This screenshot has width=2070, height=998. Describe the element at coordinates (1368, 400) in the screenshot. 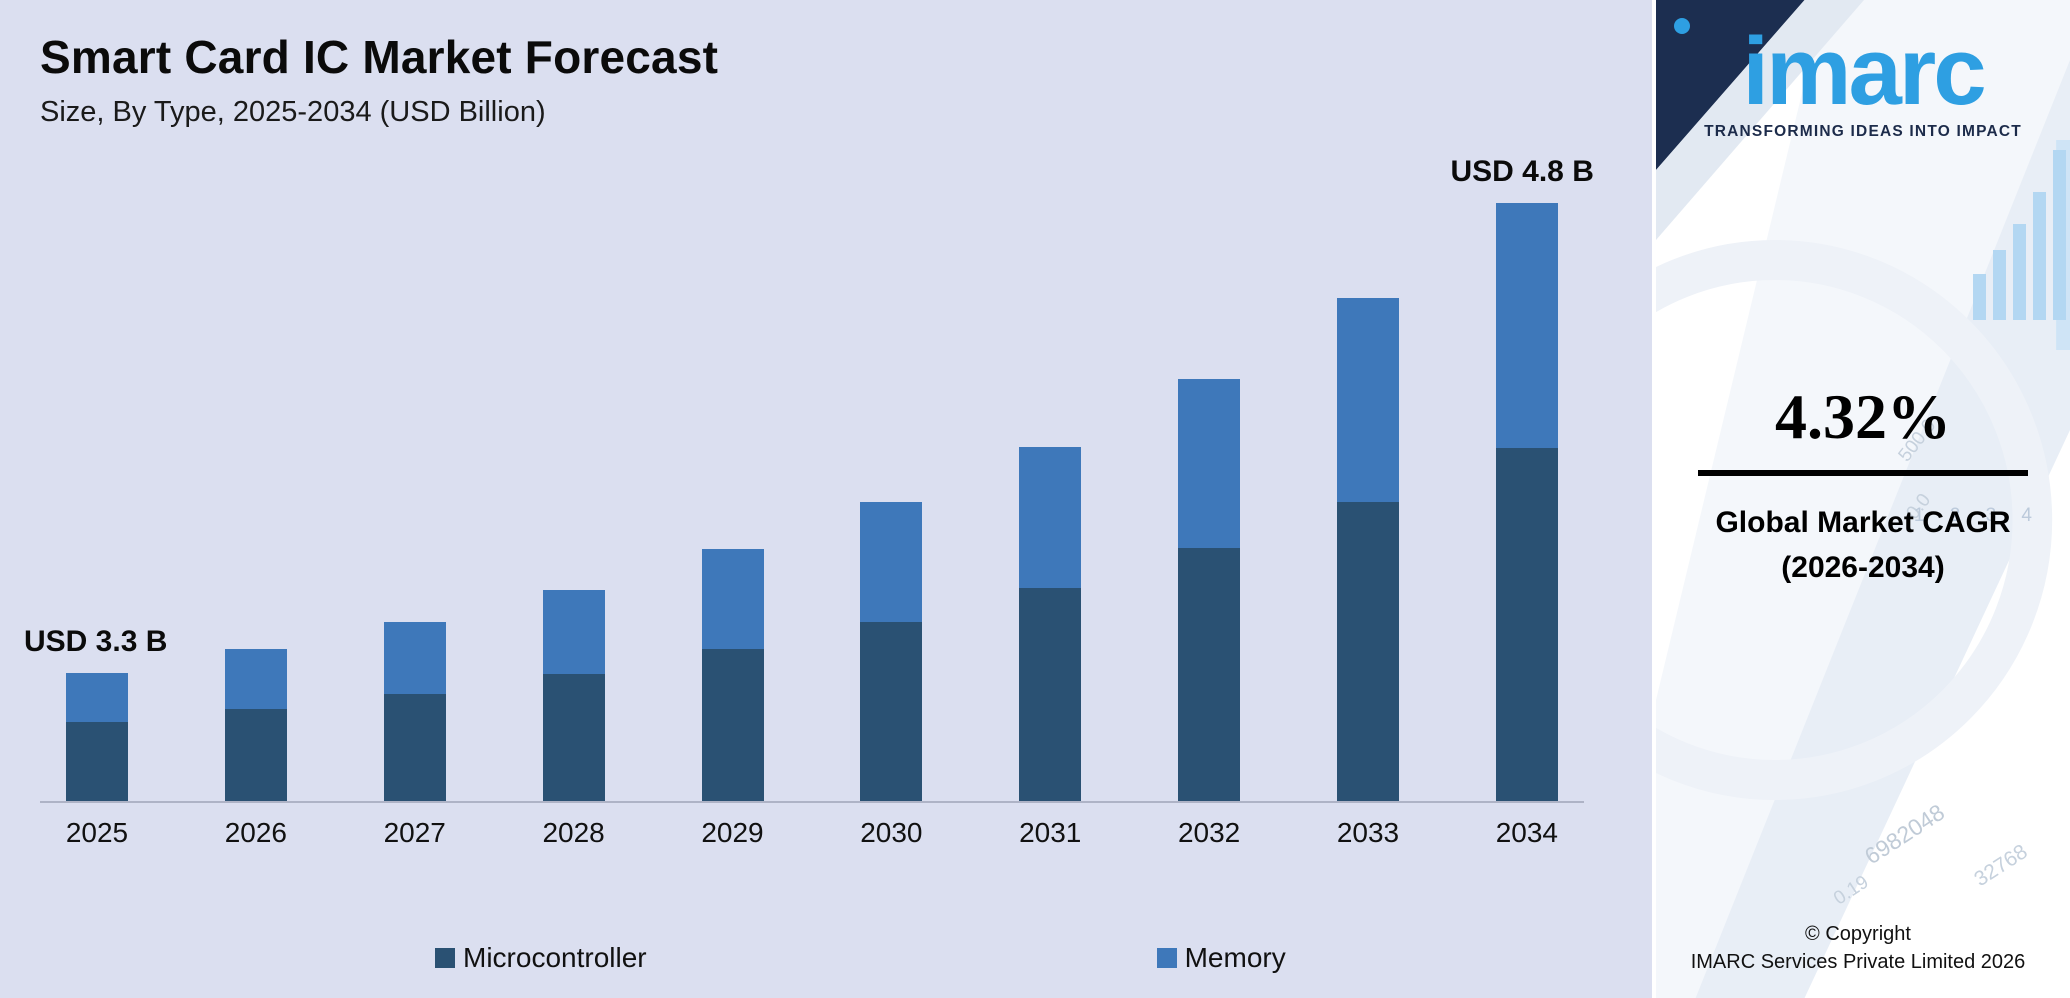

I see `bar-segment-memory-2033` at that location.